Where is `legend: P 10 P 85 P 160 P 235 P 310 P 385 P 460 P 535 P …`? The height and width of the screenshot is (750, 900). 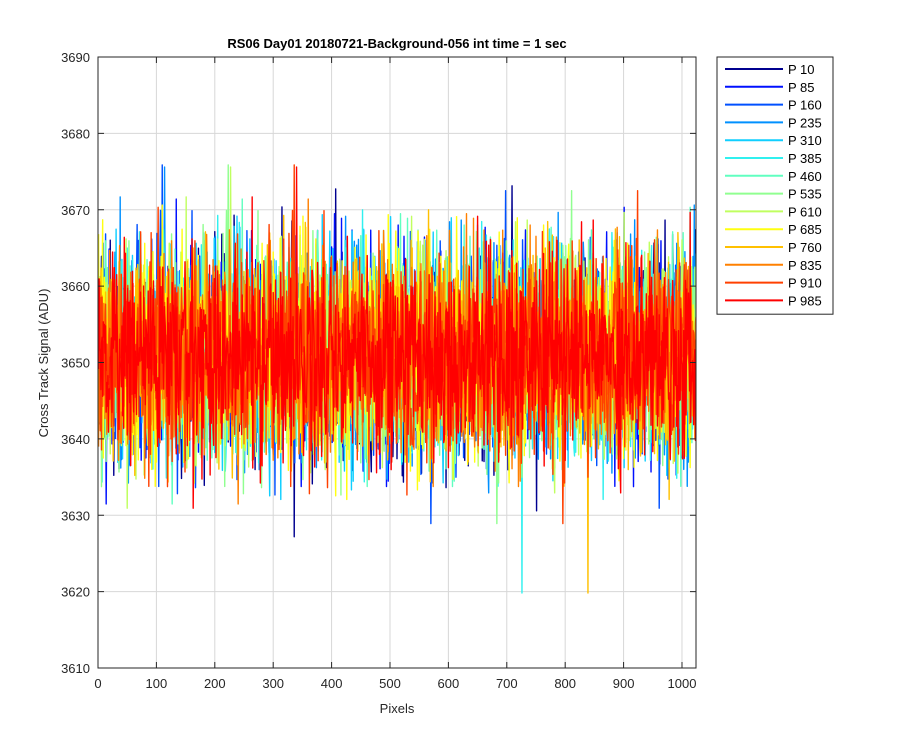 legend: P 10 P 85 P 160 P 235 P 310 P 385 P 460 P 535 P … is located at coordinates (775, 185).